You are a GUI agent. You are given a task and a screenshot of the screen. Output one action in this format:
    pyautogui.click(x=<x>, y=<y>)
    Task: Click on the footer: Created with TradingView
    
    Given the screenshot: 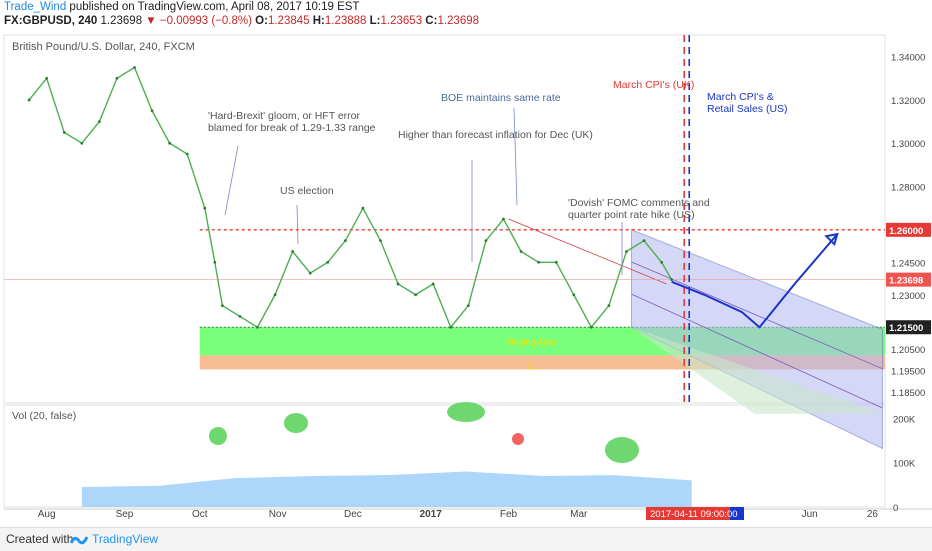 What is the action you would take?
    pyautogui.click(x=466, y=539)
    